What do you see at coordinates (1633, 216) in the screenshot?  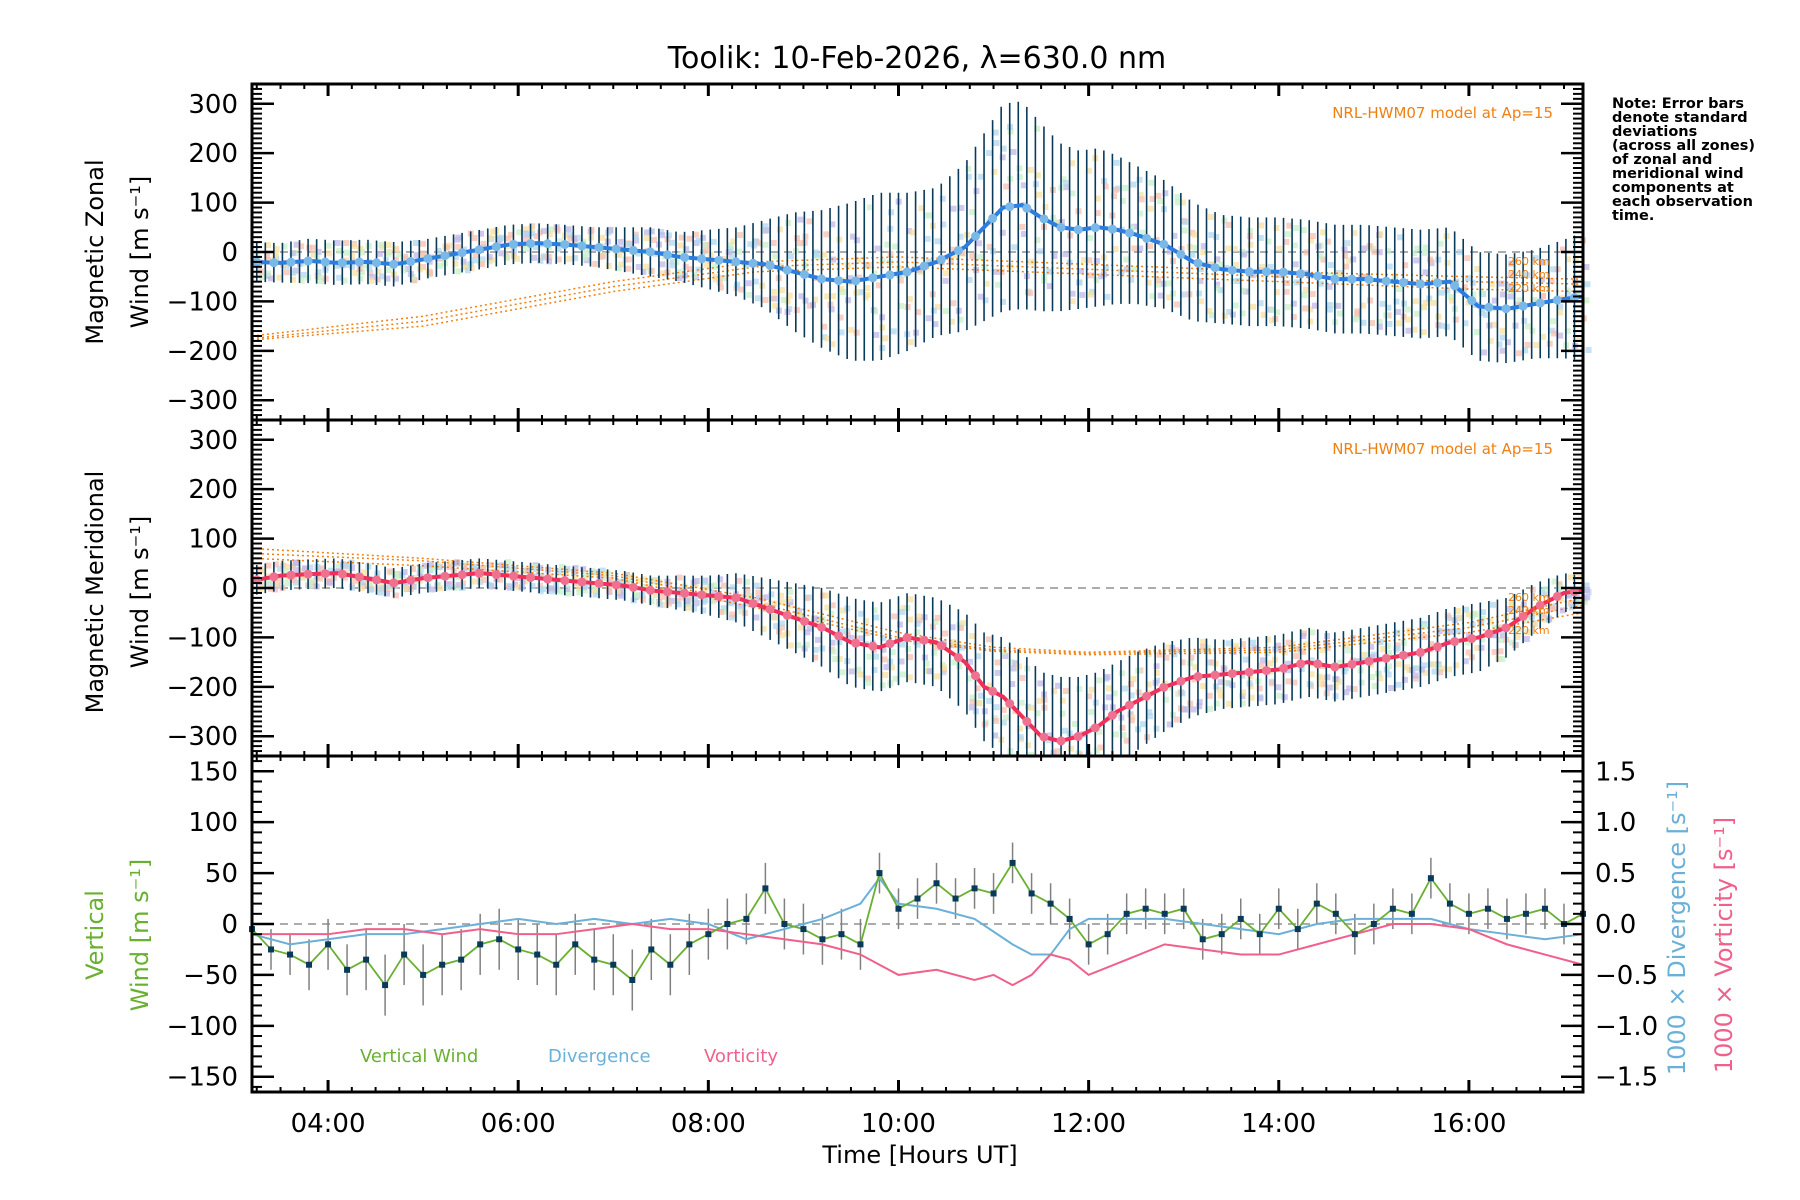 I see `note-line: time.` at bounding box center [1633, 216].